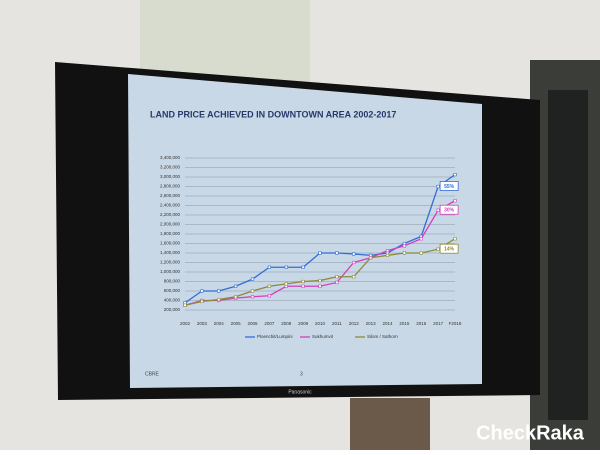 This screenshot has width=600, height=455. I want to click on x-tick-label: 2004, so click(219, 323).